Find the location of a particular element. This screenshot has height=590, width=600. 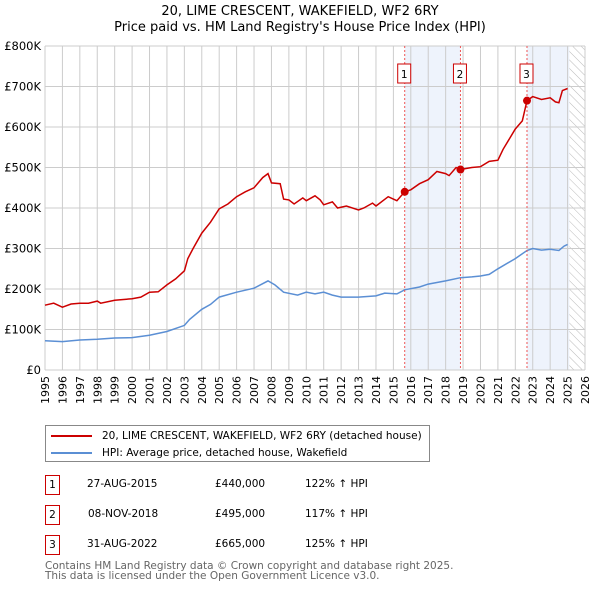

y-tick-label: £400K is located at coordinates (22, 208).